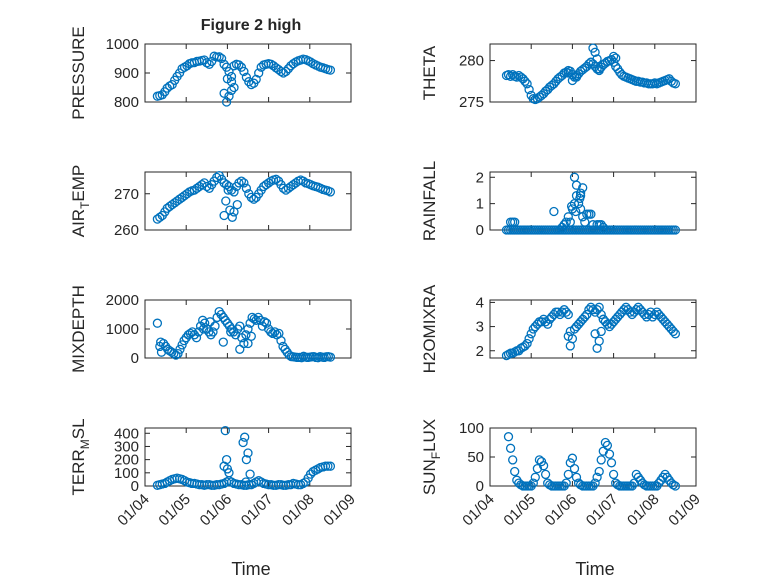 This screenshot has width=778, height=588. I want to click on y-axis-label: SUNFLUX, so click(431, 457).